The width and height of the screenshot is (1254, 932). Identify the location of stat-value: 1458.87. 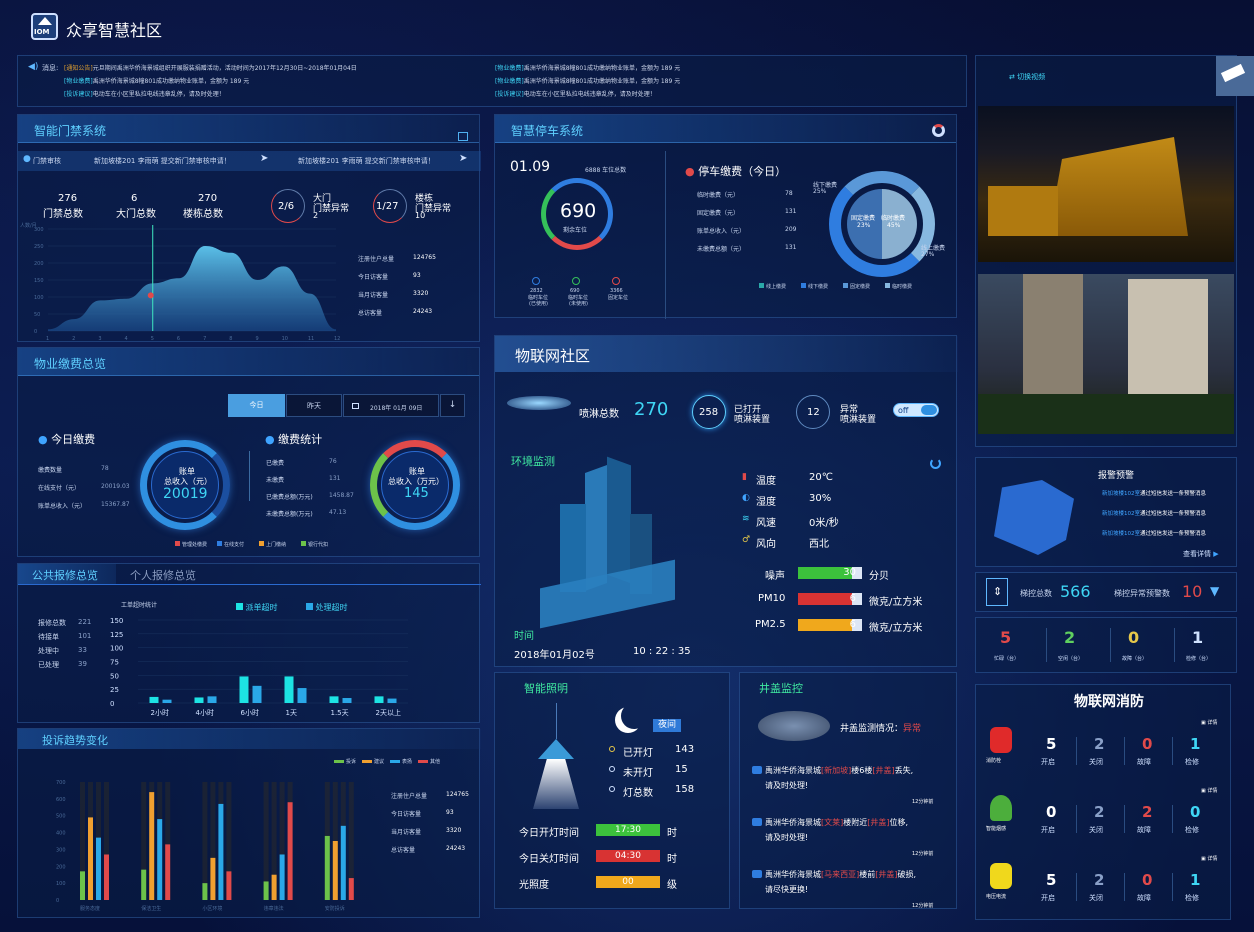
(341, 495).